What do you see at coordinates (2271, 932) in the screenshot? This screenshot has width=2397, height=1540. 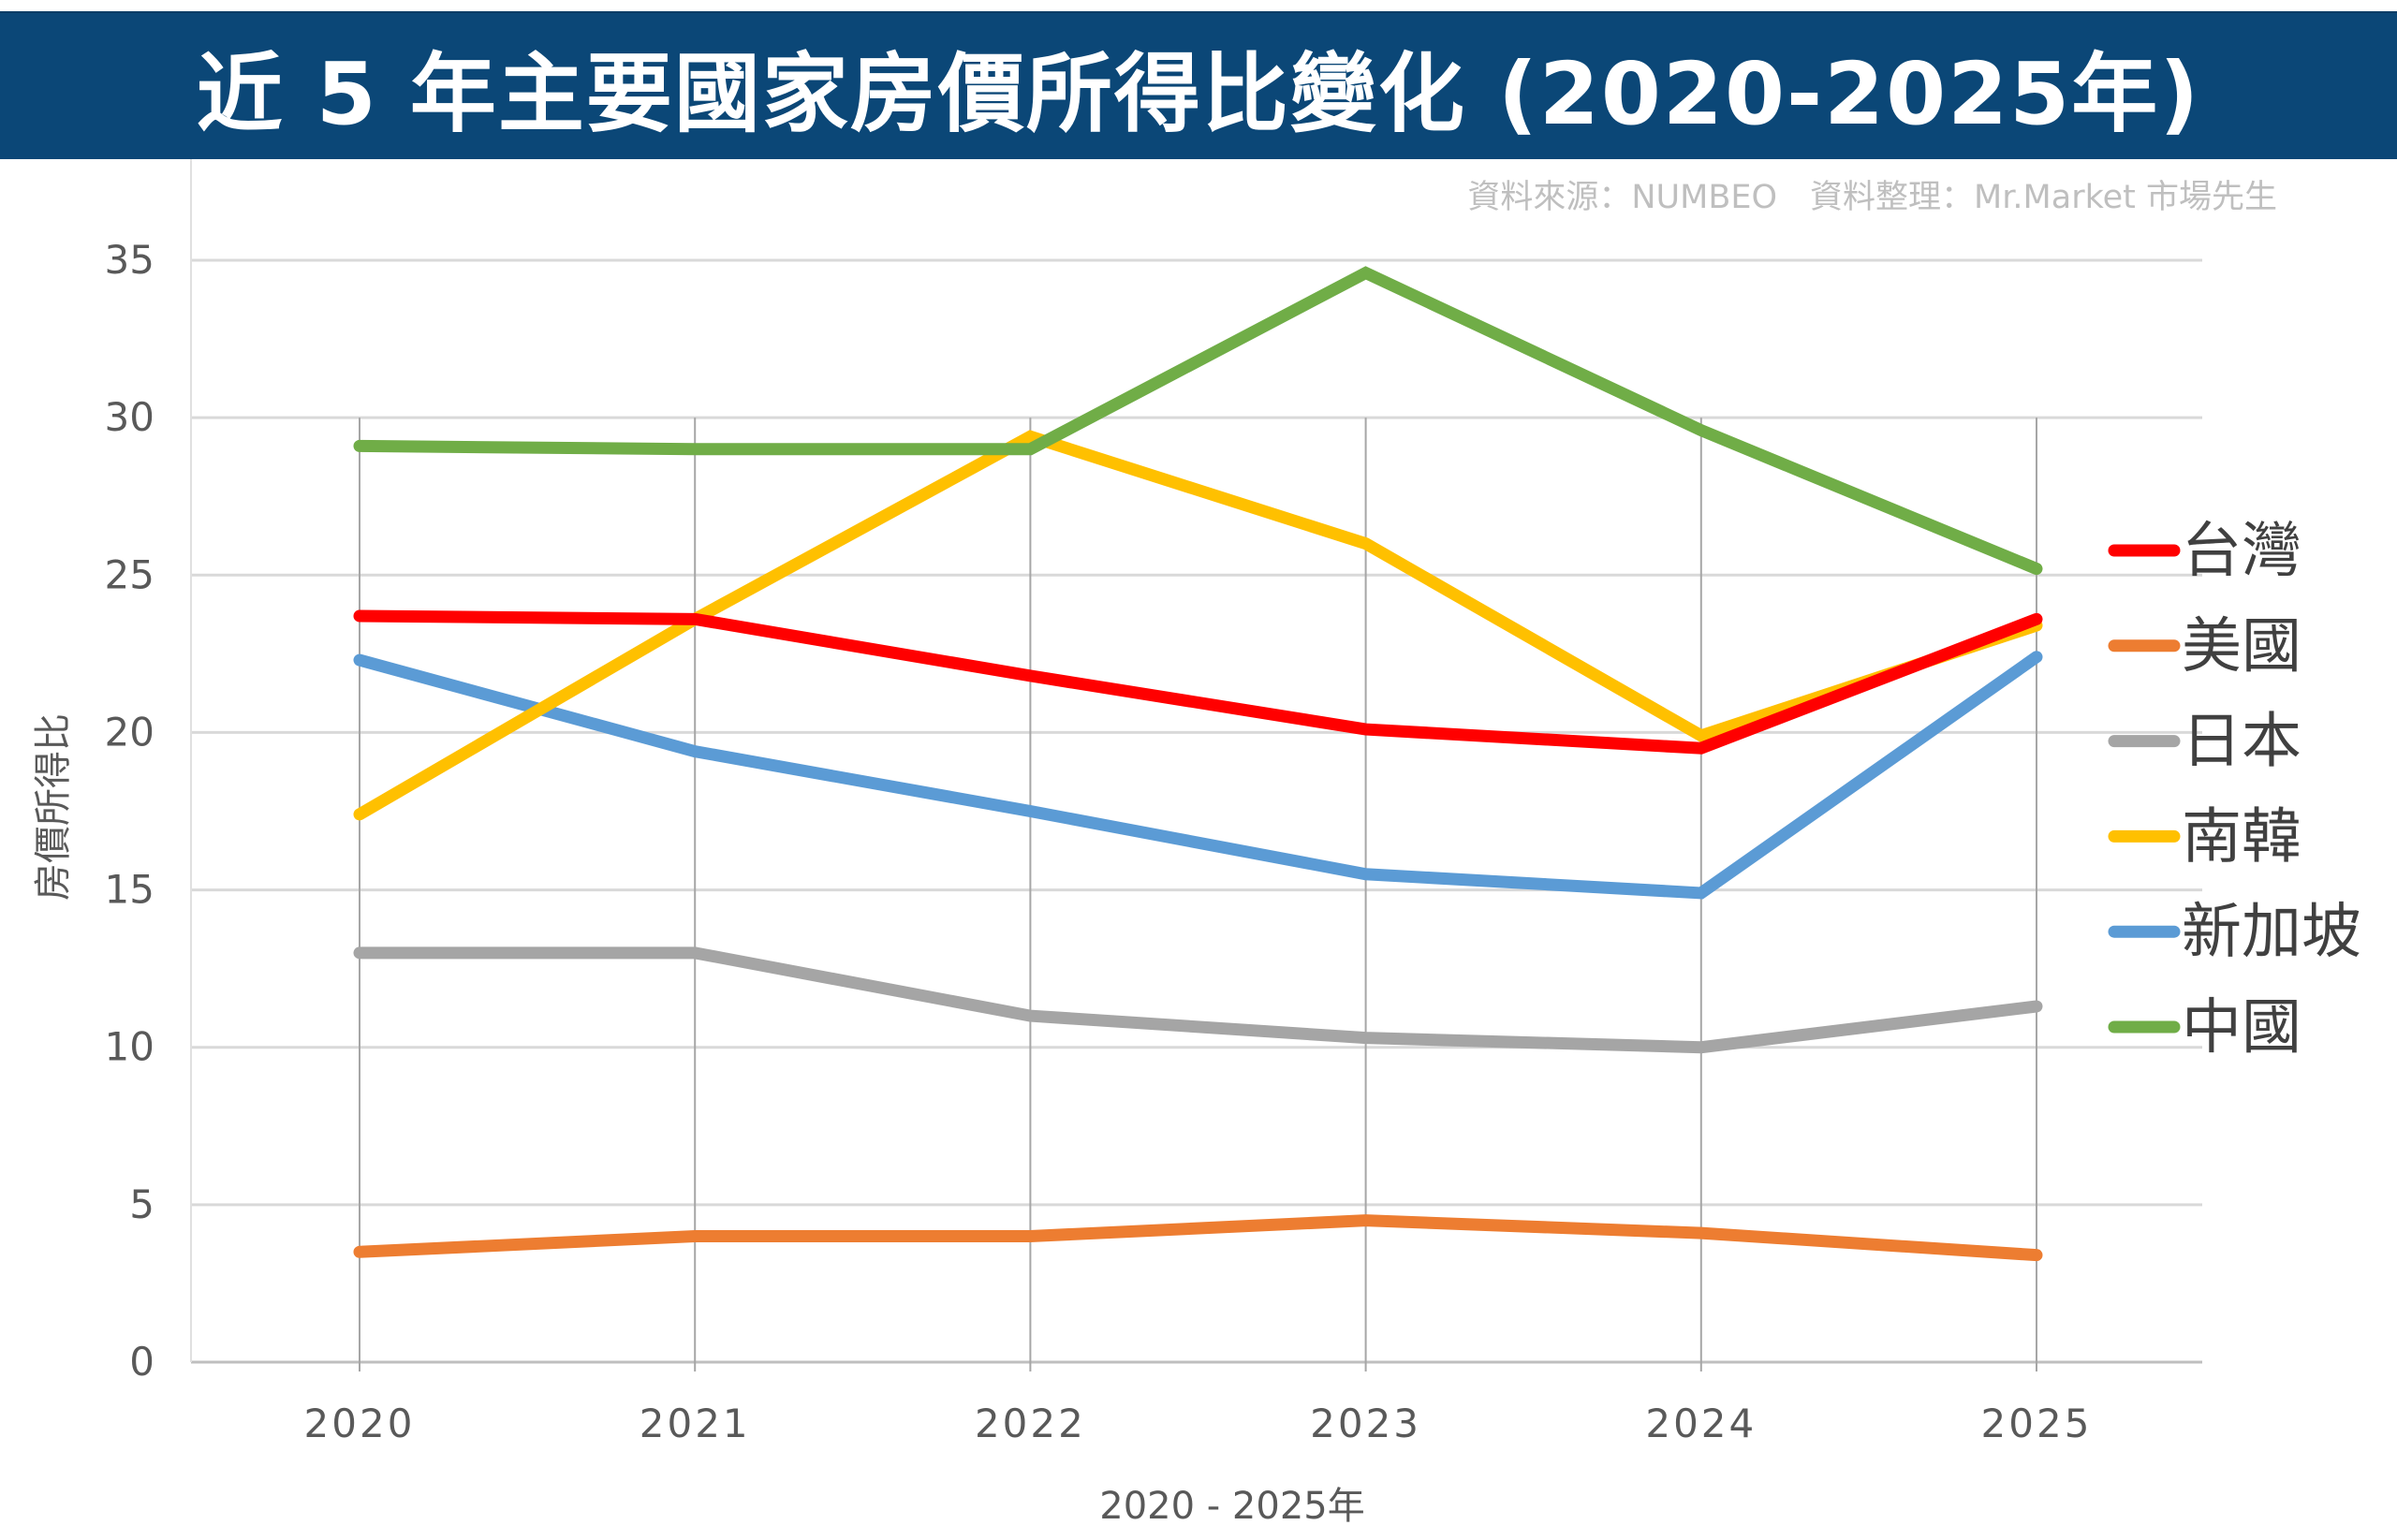 I see `legend-label: 新加坡` at bounding box center [2271, 932].